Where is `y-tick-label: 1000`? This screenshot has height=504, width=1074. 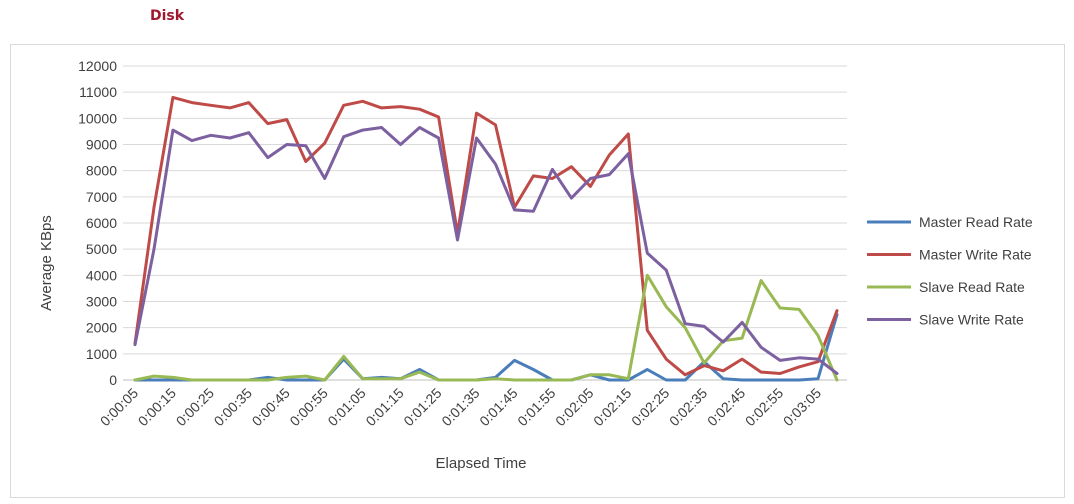 y-tick-label: 1000 is located at coordinates (101, 354).